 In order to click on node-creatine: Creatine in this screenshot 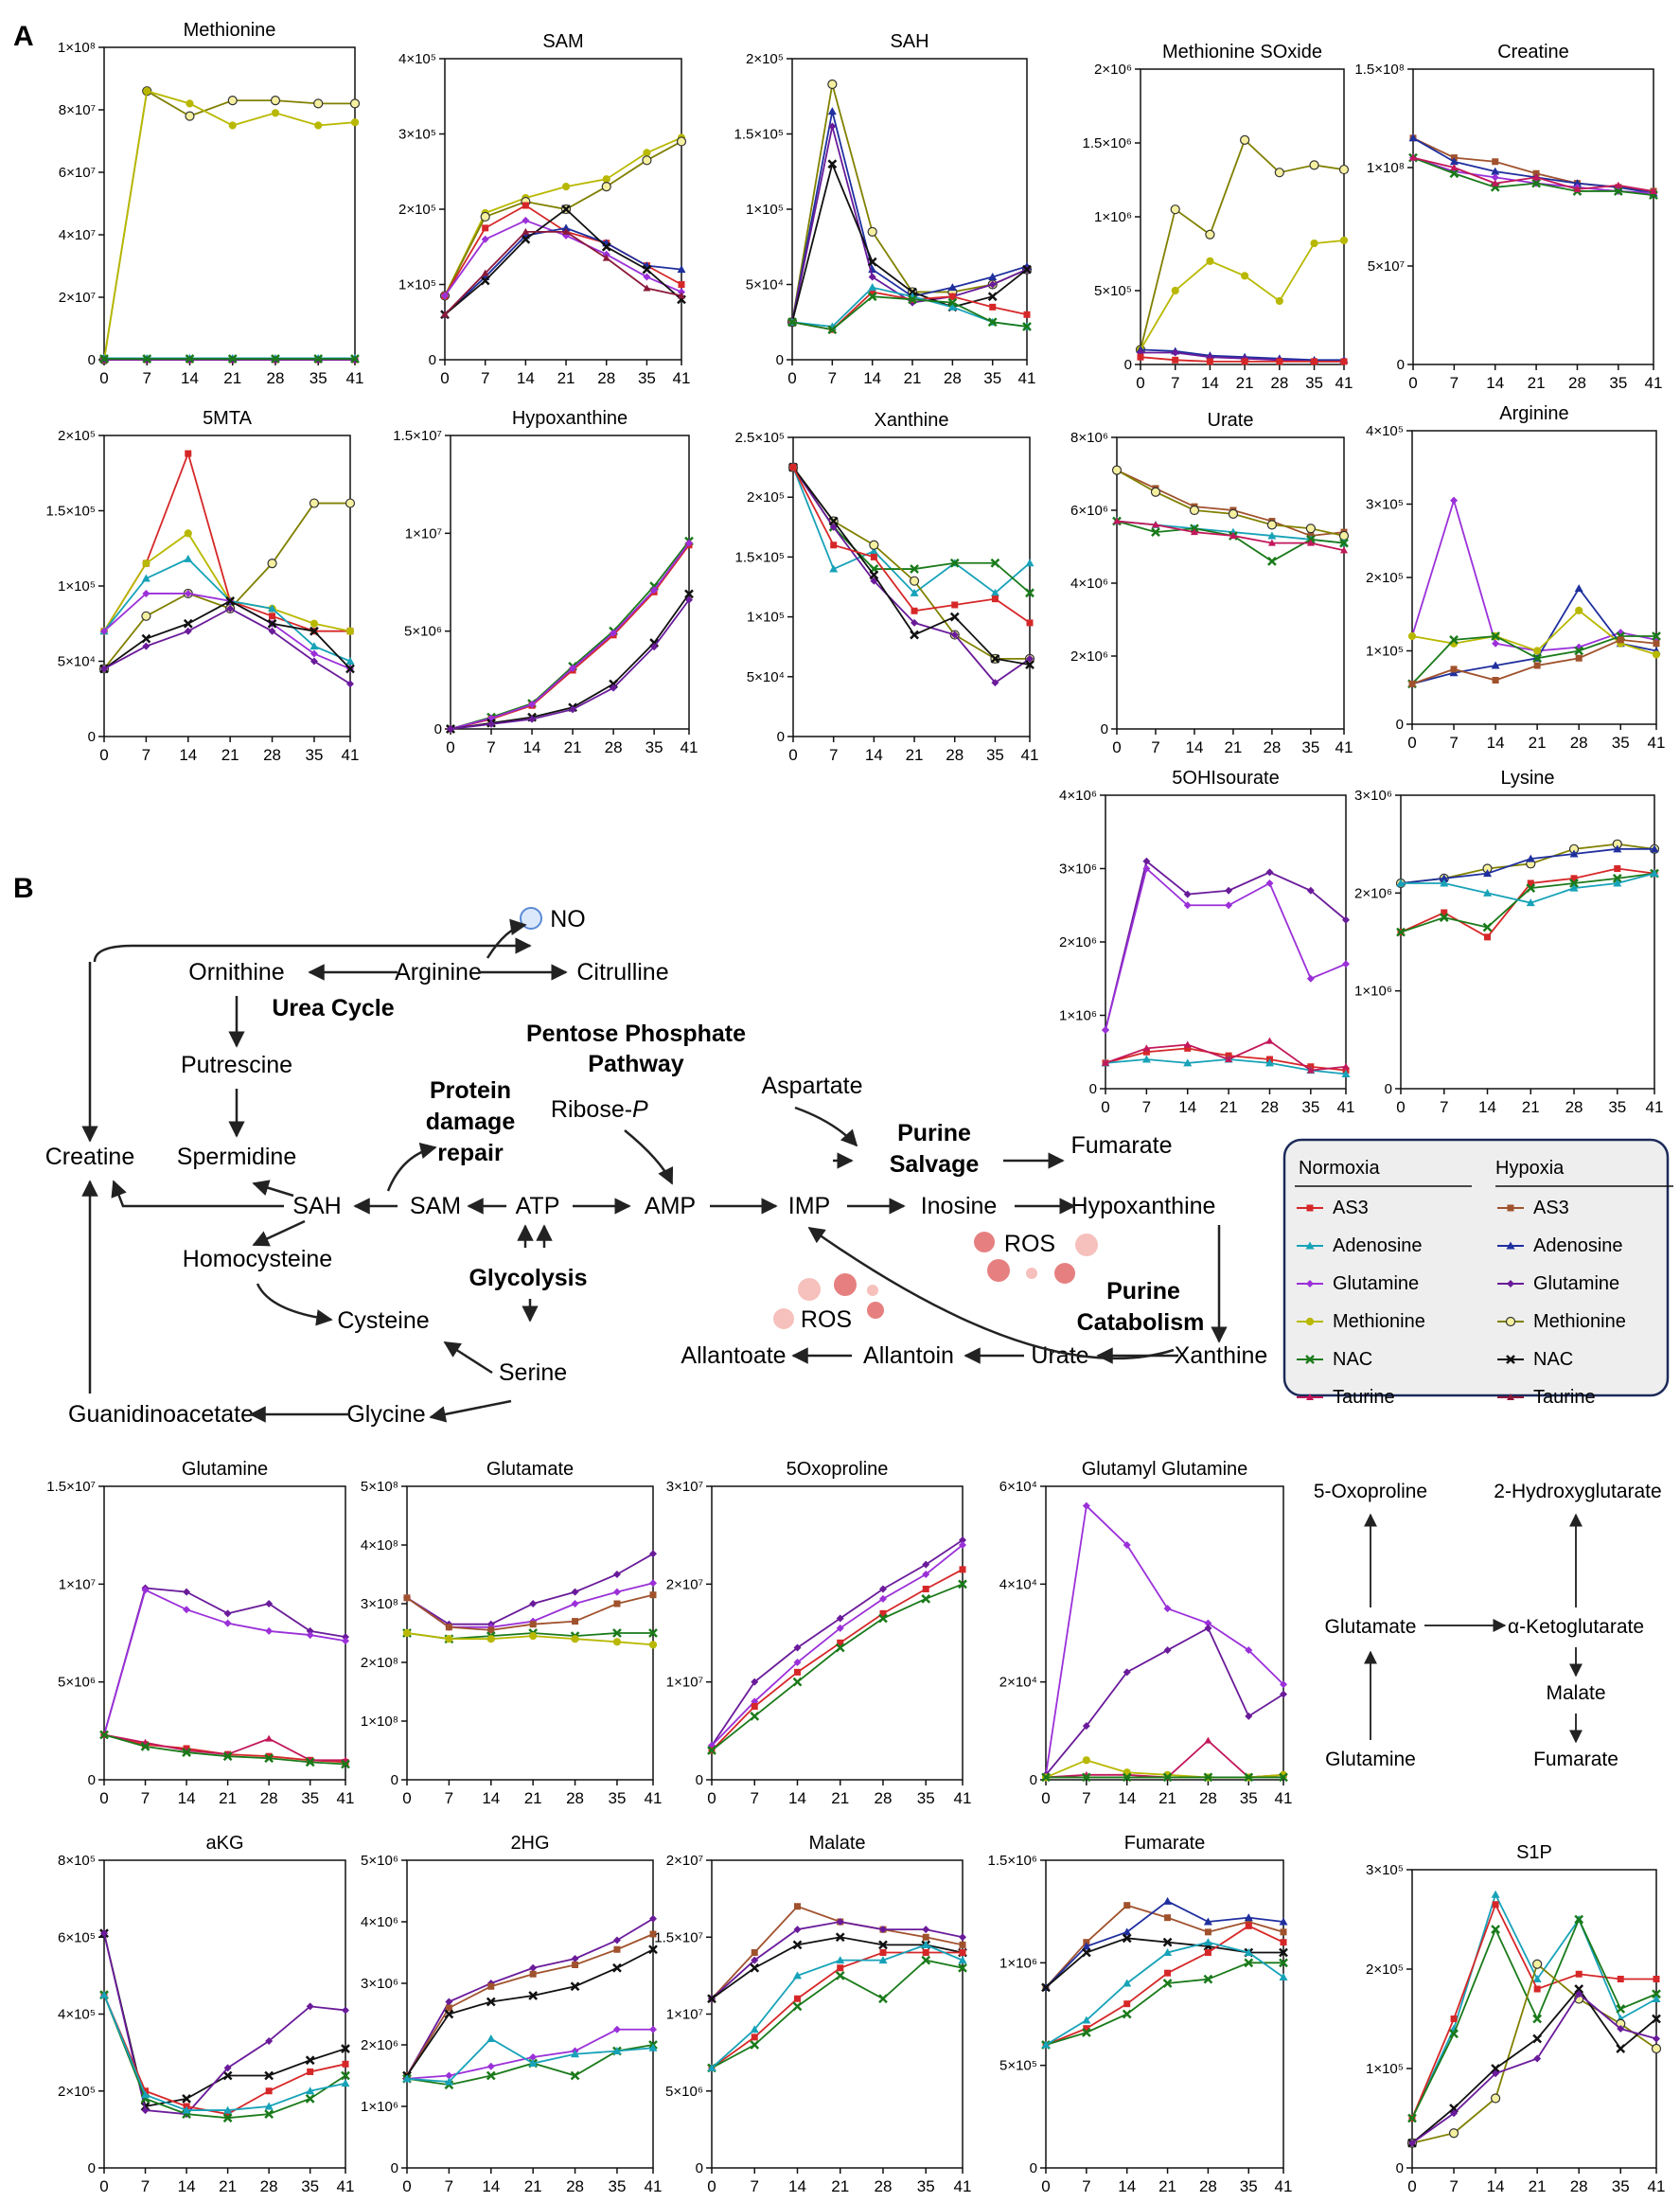, I will do `click(90, 1157)`.